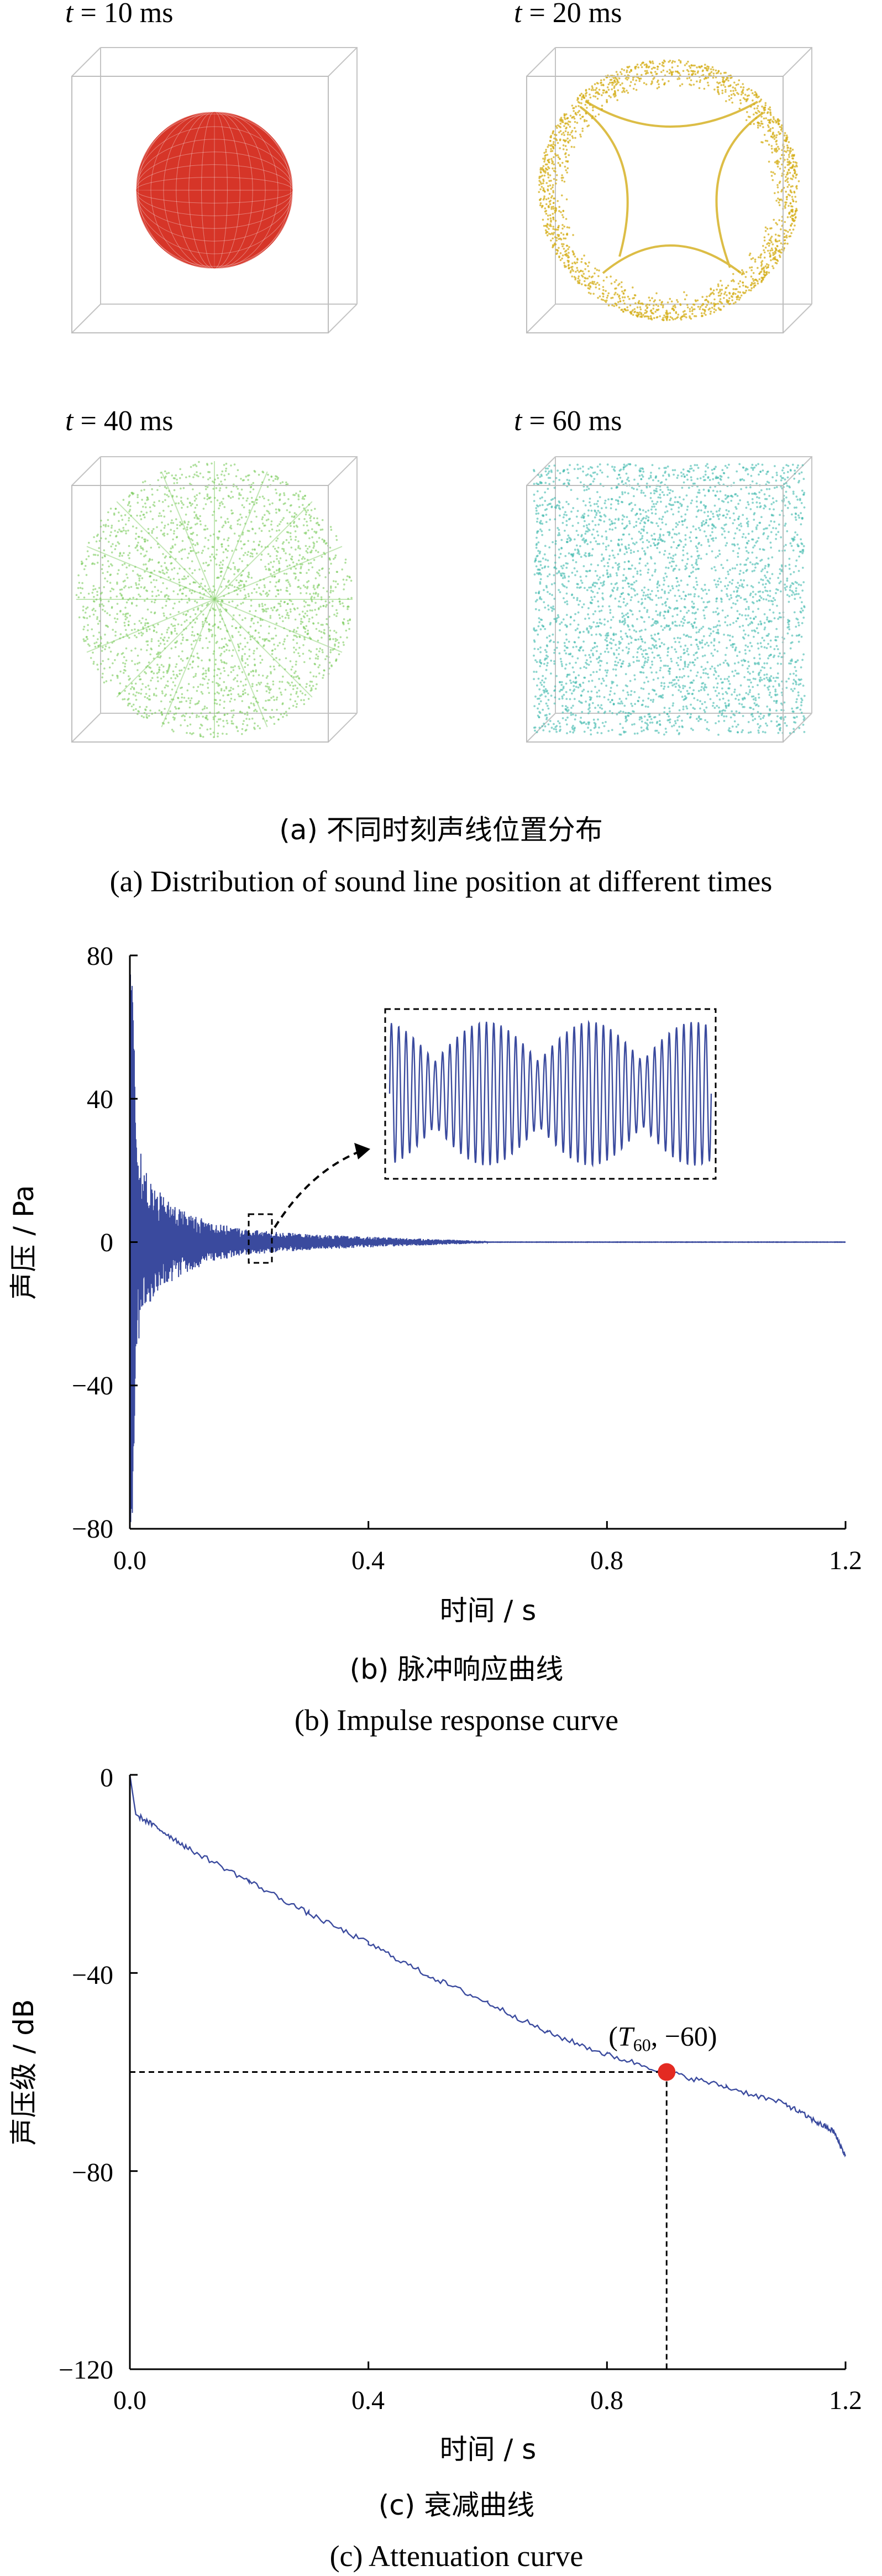  Describe the element at coordinates (119, 14) in the screenshot. I see `snapshot-1-time-label: t = 10 ms` at that location.